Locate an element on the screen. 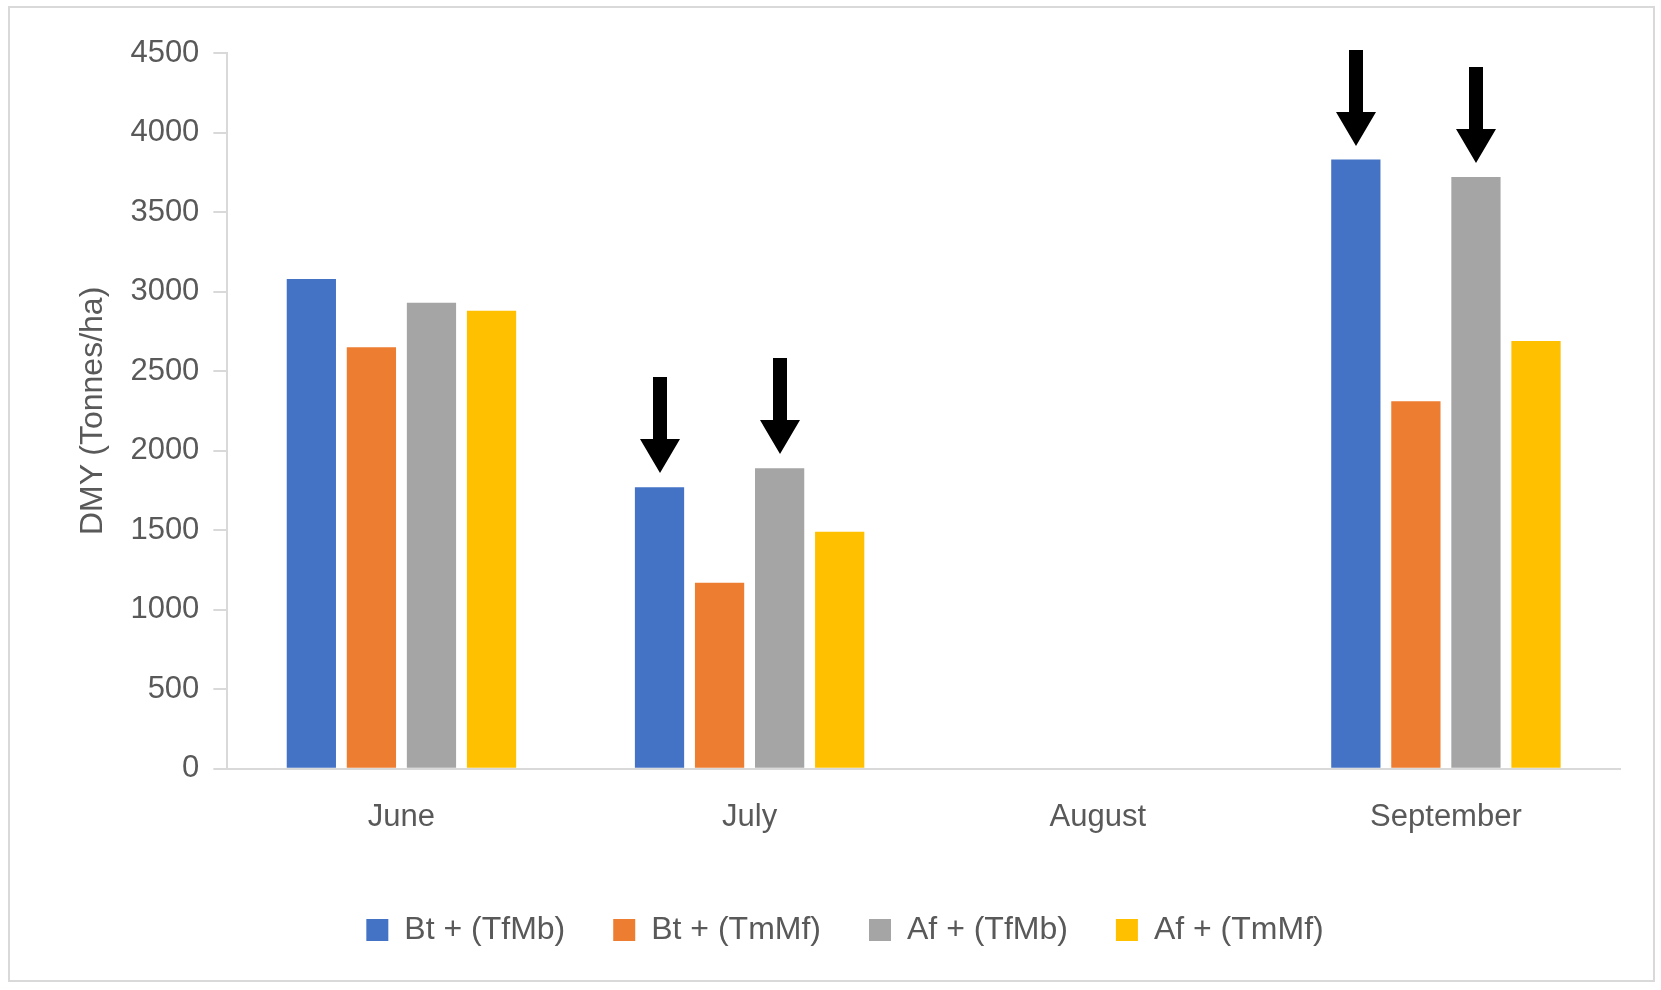  y-tick-label: 3500 is located at coordinates (165, 210).